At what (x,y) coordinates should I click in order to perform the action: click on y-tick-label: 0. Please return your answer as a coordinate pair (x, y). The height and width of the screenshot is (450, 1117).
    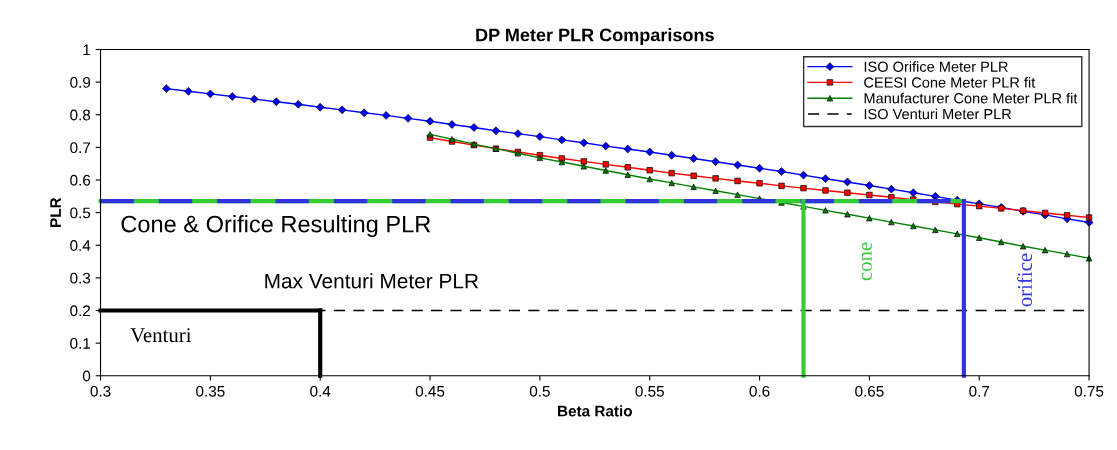
    Looking at the image, I should click on (86, 376).